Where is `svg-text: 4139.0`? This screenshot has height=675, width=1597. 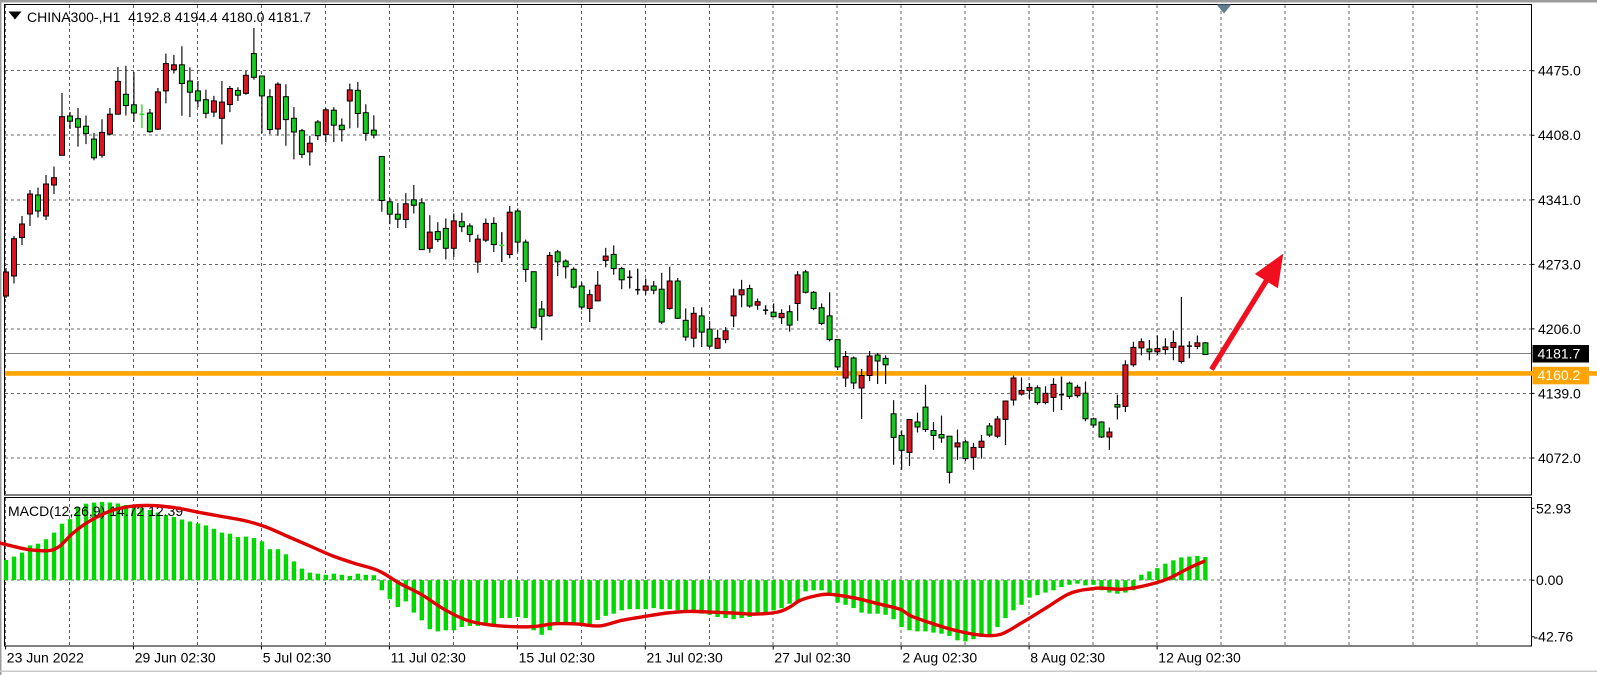
svg-text: 4139.0 is located at coordinates (1559, 393).